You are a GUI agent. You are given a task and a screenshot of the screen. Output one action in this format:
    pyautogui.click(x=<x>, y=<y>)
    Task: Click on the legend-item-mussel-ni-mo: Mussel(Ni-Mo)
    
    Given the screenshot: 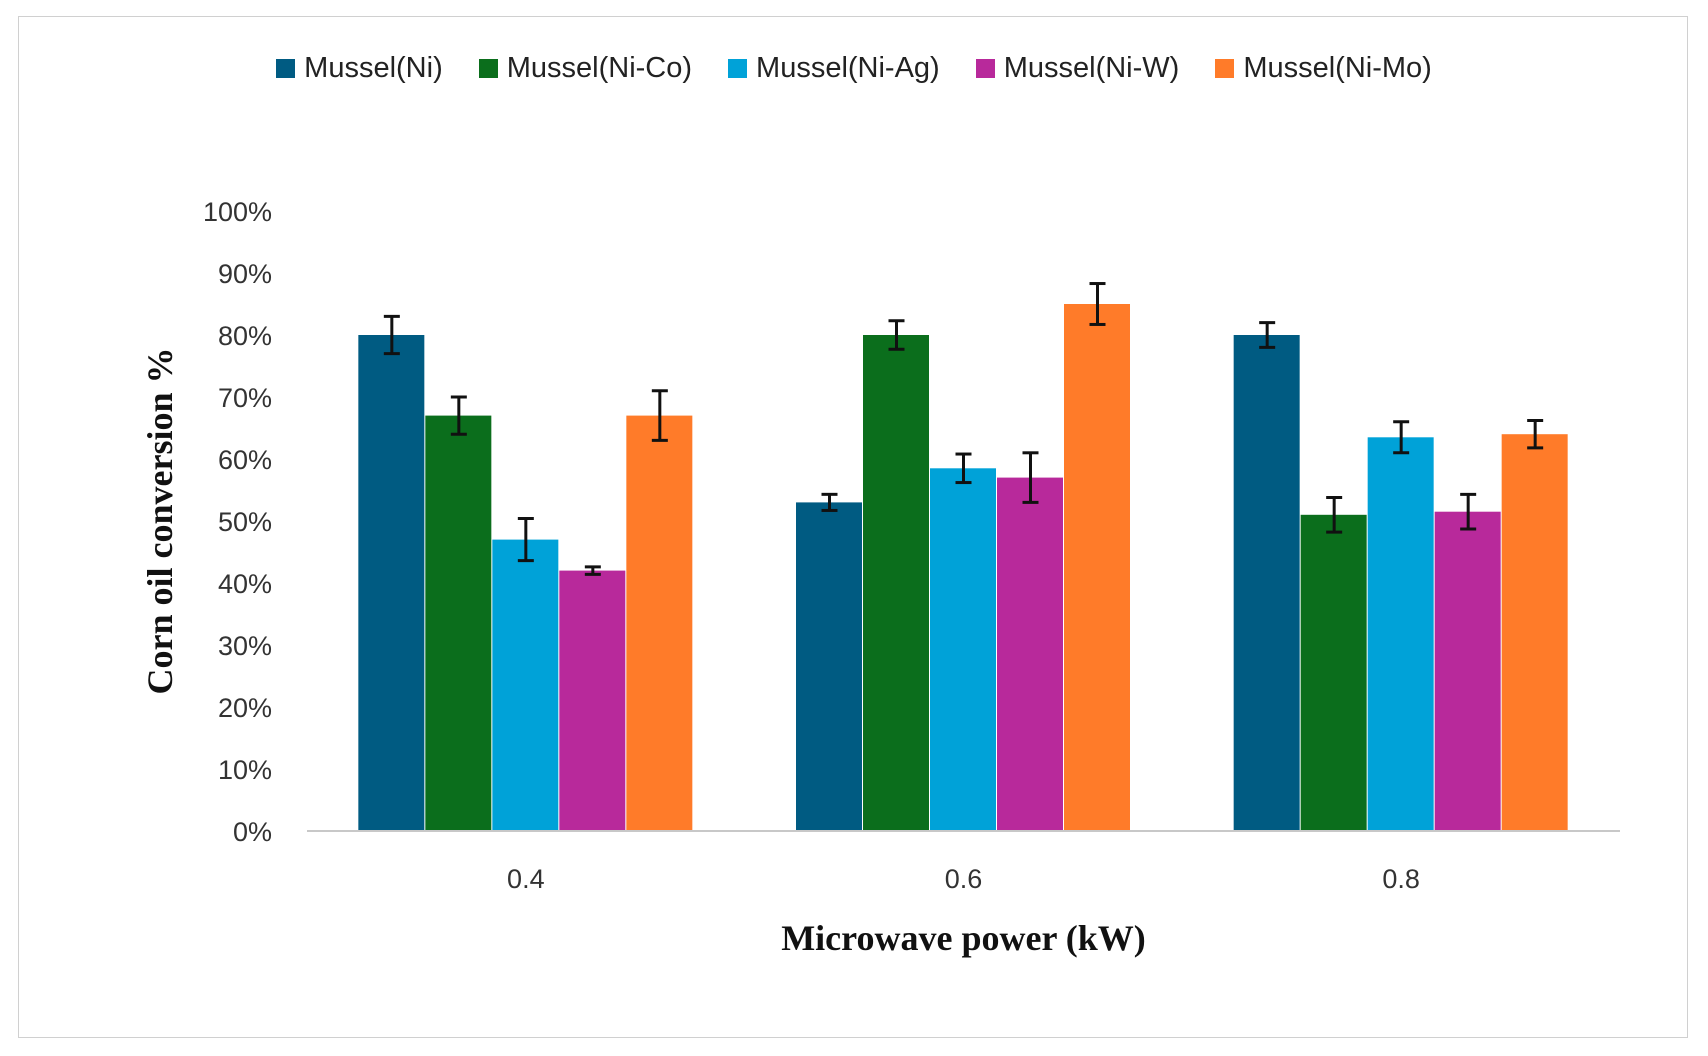 What is the action you would take?
    pyautogui.click(x=1323, y=68)
    